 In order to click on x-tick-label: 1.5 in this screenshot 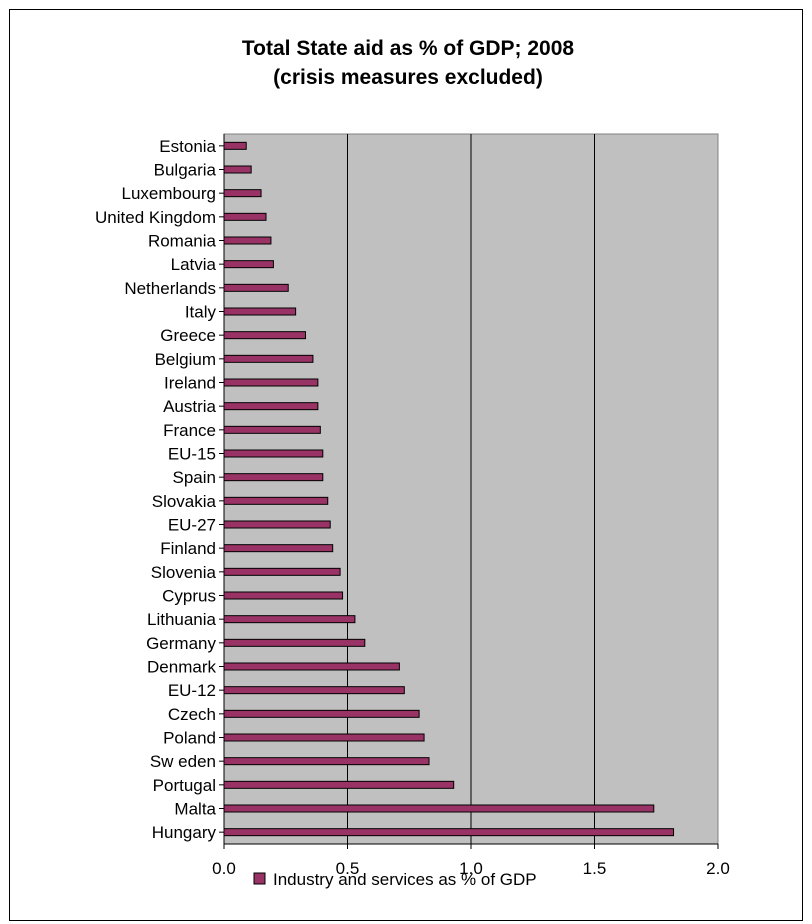, I will do `click(595, 868)`.